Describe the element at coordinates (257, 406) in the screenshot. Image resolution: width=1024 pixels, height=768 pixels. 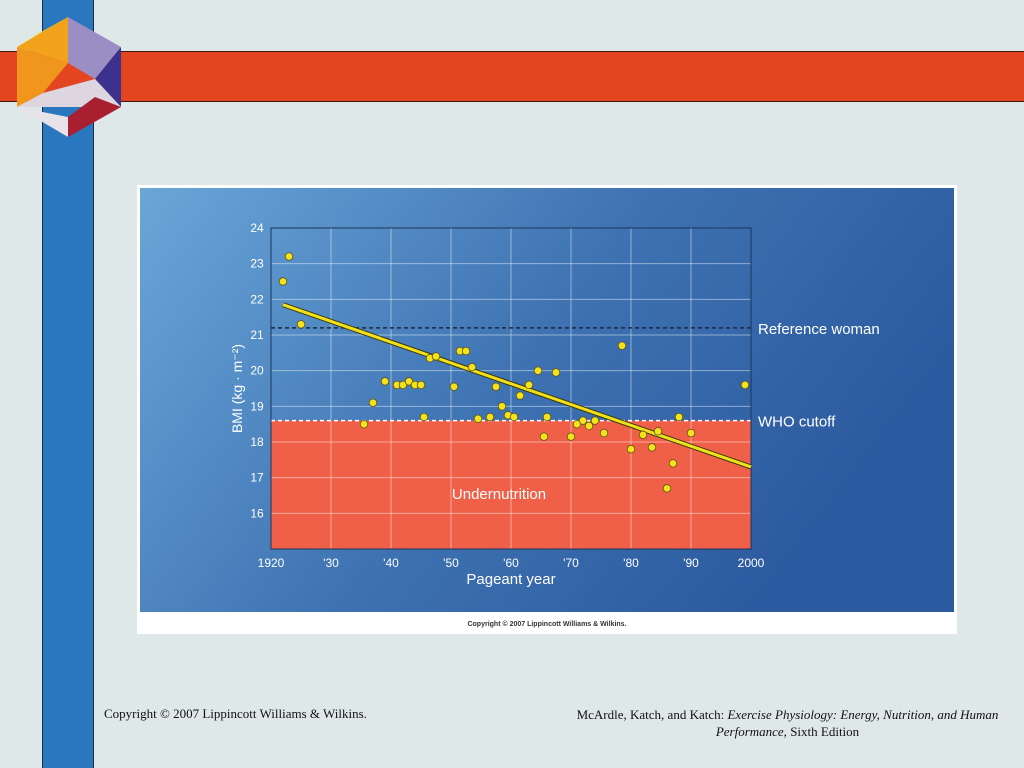
I see `y-tick-label: 19` at that location.